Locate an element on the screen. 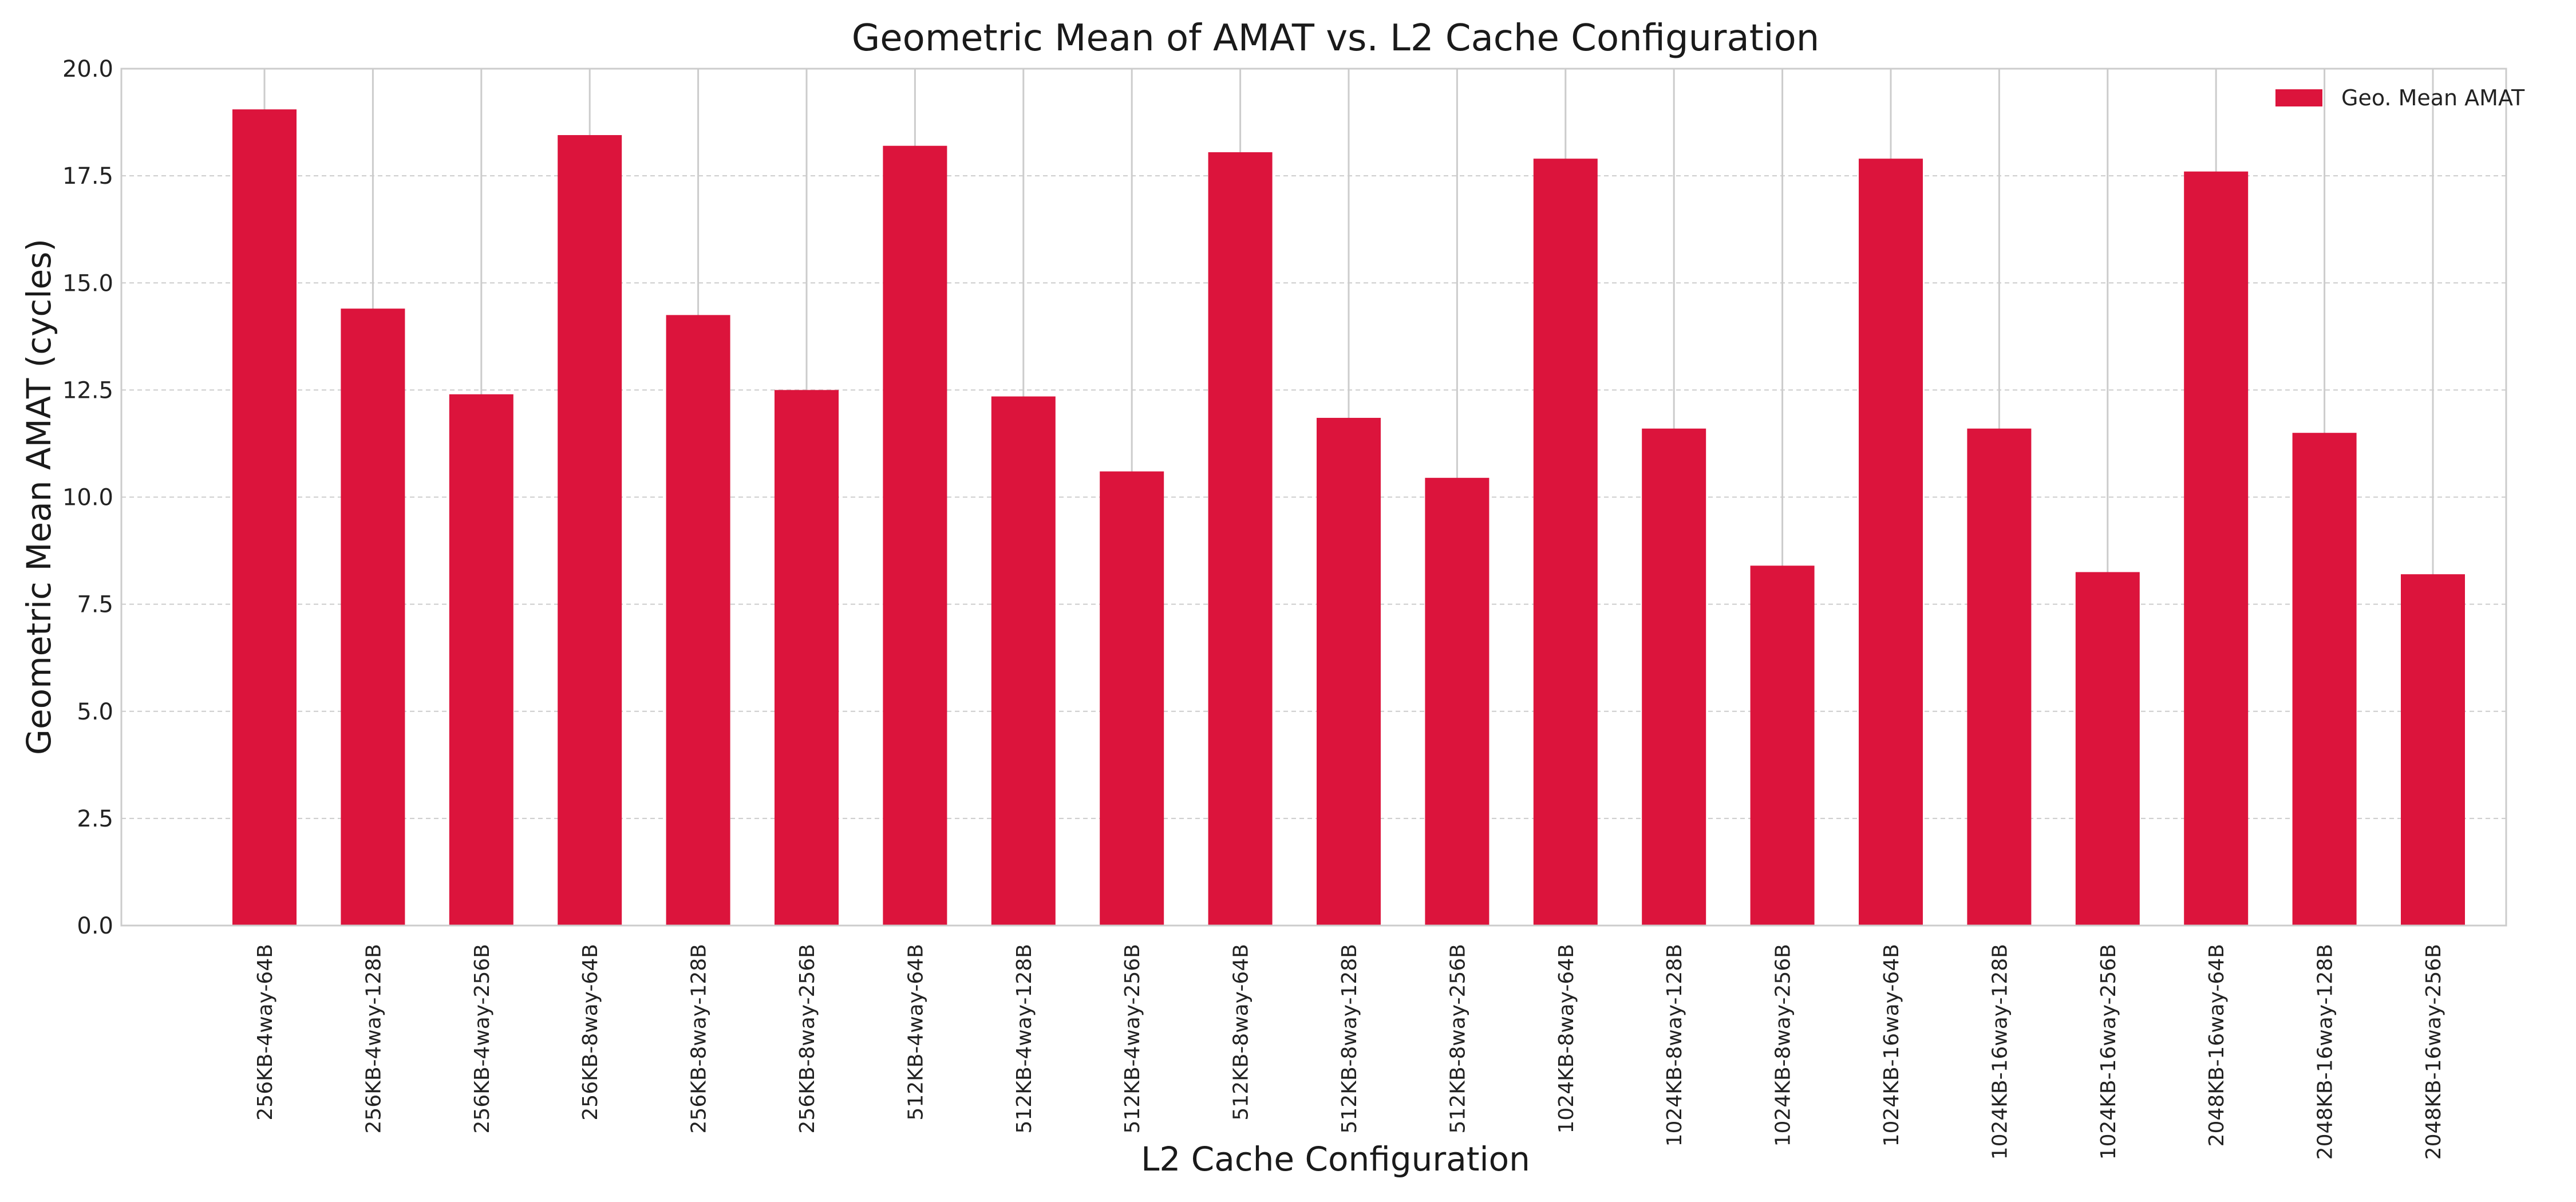 This screenshot has height=1202, width=2576. y-tick-label: 17.5 is located at coordinates (87, 176).